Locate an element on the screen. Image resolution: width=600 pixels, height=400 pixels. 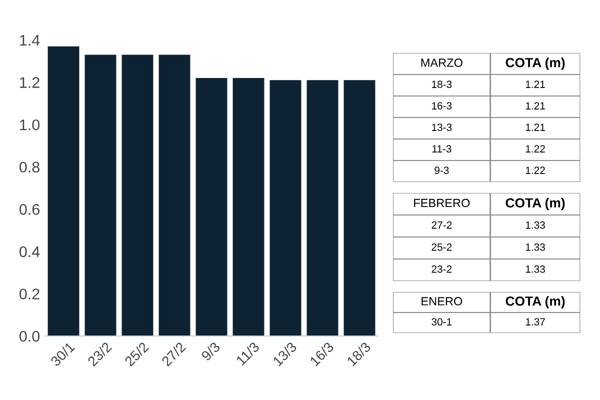
y-tick-label: 0.0 is located at coordinates (30, 336).